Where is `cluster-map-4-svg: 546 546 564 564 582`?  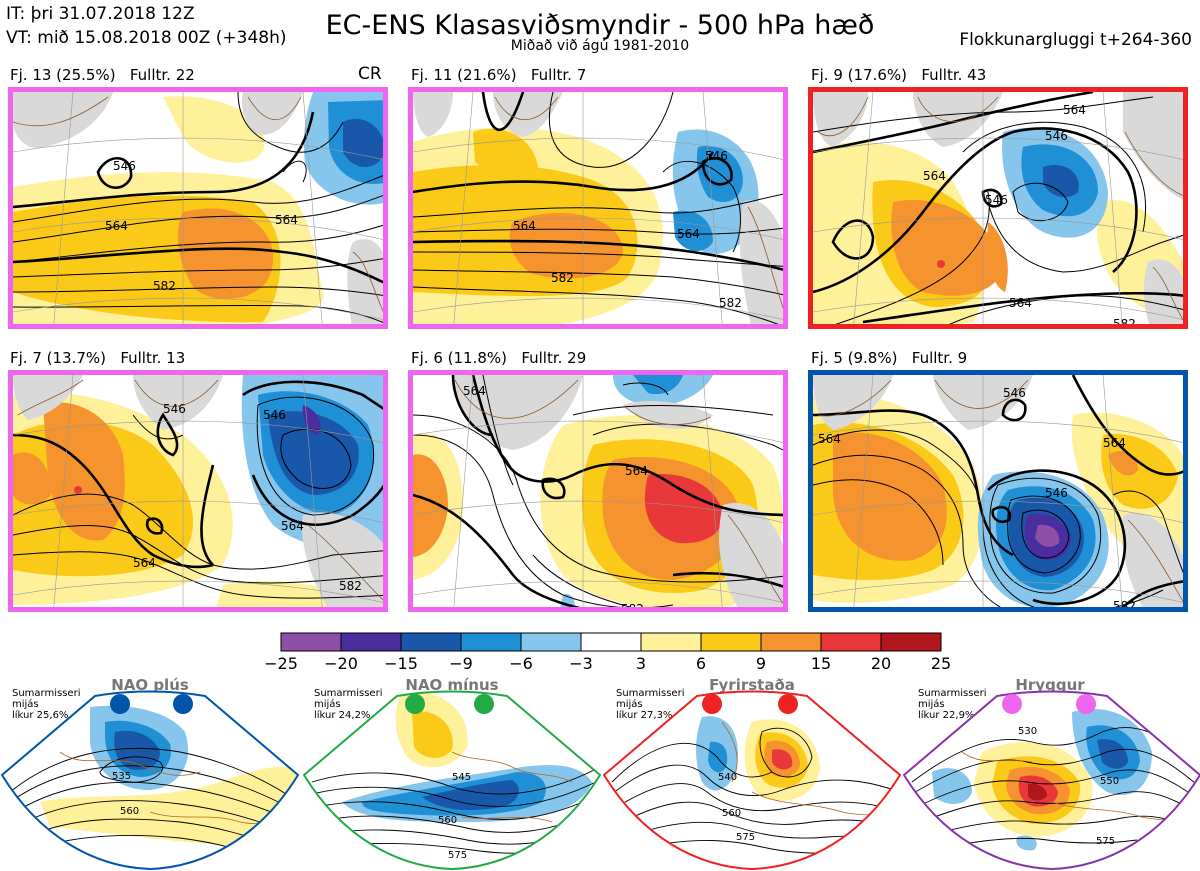 cluster-map-4-svg: 546 546 564 564 582 is located at coordinates (198, 491).